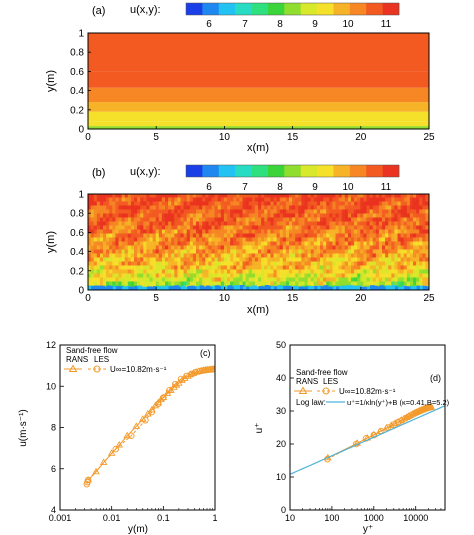 Image resolution: width=474 pixels, height=535 pixels. Describe the element at coordinates (145, 10) in the screenshot. I see `panel-a-colorbar-label: u(x,y):` at that location.